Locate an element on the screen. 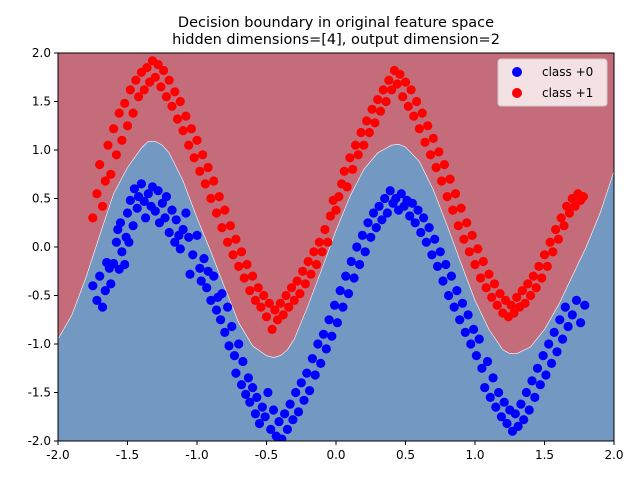 Image resolution: width=640 pixels, height=480 pixels. x-axis: -2.0 -1.5 -1.0 -0.5 0.0 0.5 1.0 1.5 2.0 is located at coordinates (335, 451).